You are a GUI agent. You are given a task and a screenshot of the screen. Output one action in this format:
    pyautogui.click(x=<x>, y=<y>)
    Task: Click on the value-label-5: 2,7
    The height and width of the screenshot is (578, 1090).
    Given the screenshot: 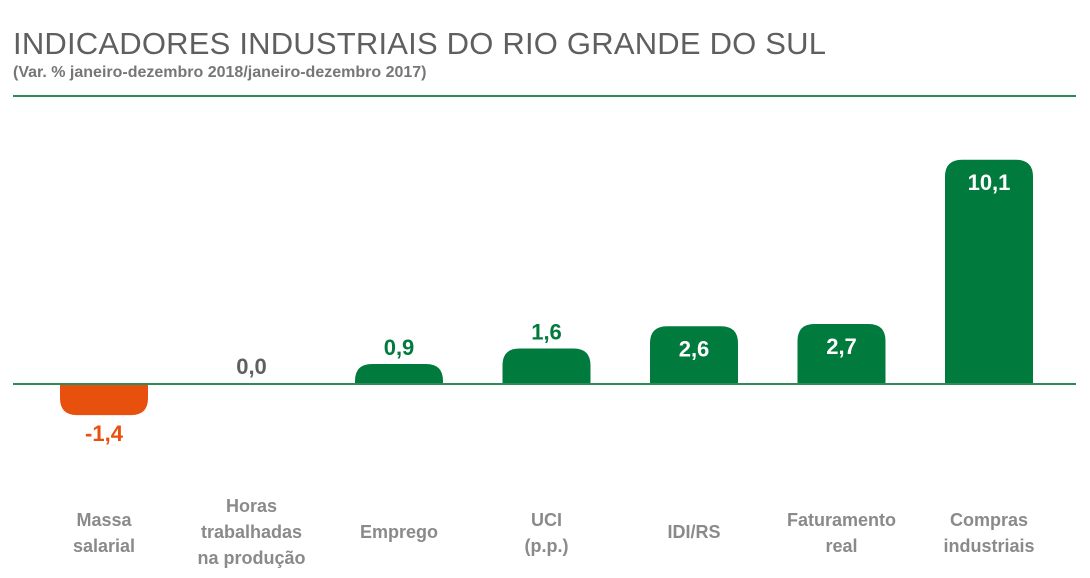 What is the action you would take?
    pyautogui.click(x=841, y=346)
    